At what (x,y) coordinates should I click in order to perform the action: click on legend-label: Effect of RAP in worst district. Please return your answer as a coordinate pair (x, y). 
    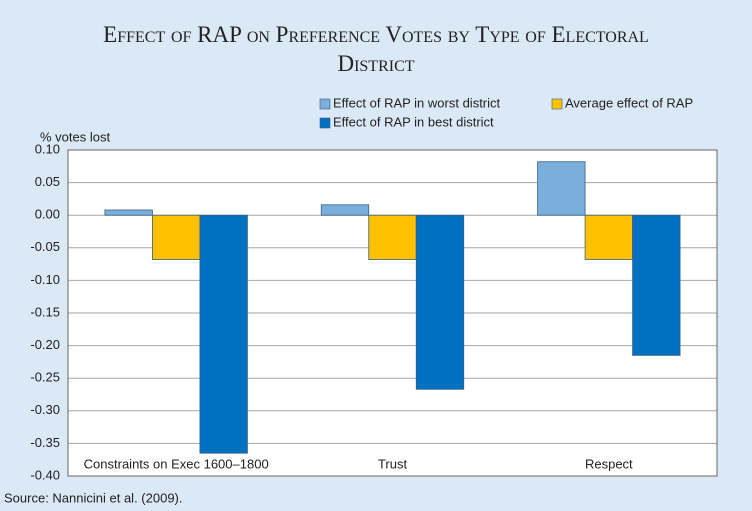
    Looking at the image, I should click on (417, 102).